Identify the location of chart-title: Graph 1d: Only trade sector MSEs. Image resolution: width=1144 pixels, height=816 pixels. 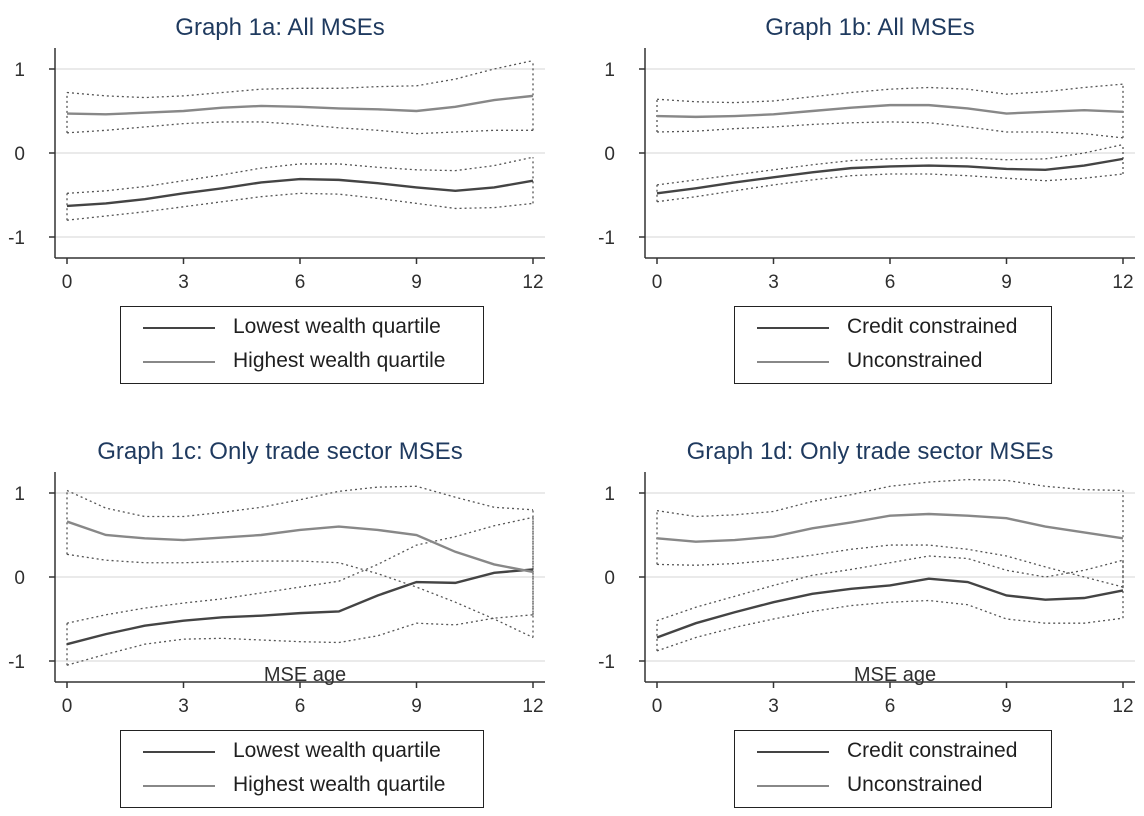
(870, 451).